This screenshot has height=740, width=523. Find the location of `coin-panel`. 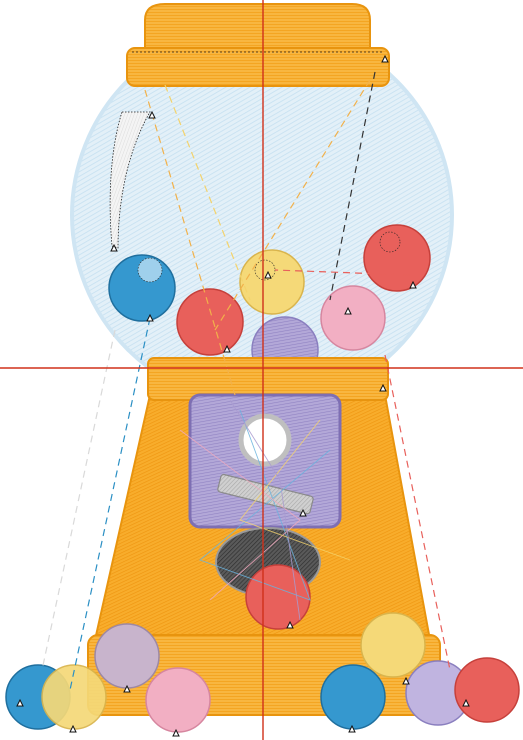

coin-panel is located at coordinates (265, 461).